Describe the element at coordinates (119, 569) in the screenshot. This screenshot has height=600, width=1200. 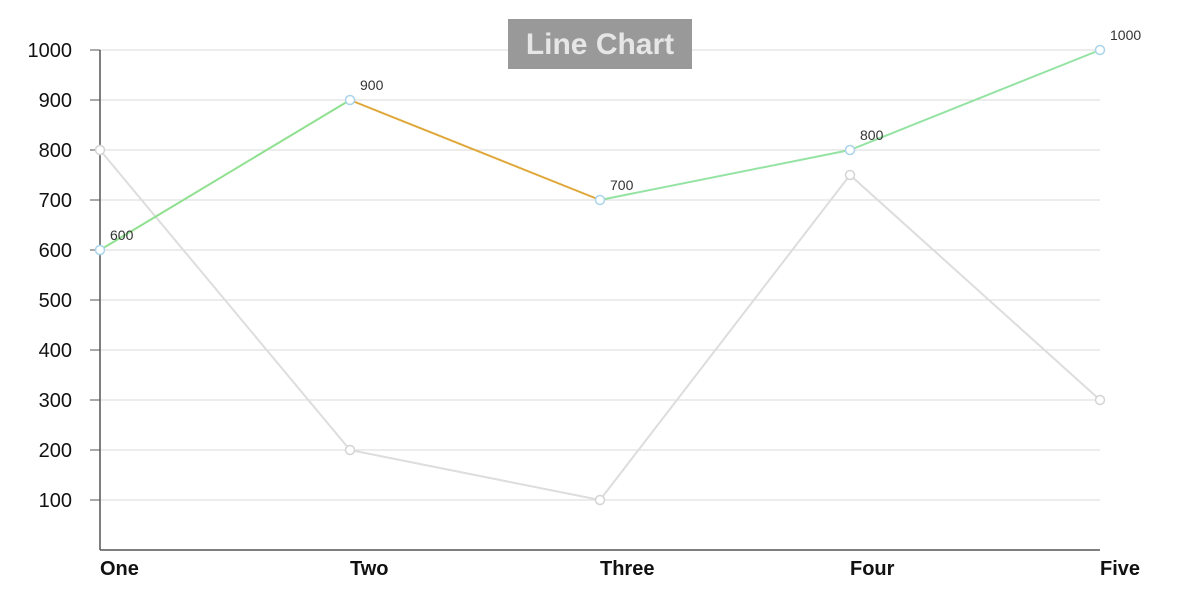
I see `x-tick-label: One` at that location.